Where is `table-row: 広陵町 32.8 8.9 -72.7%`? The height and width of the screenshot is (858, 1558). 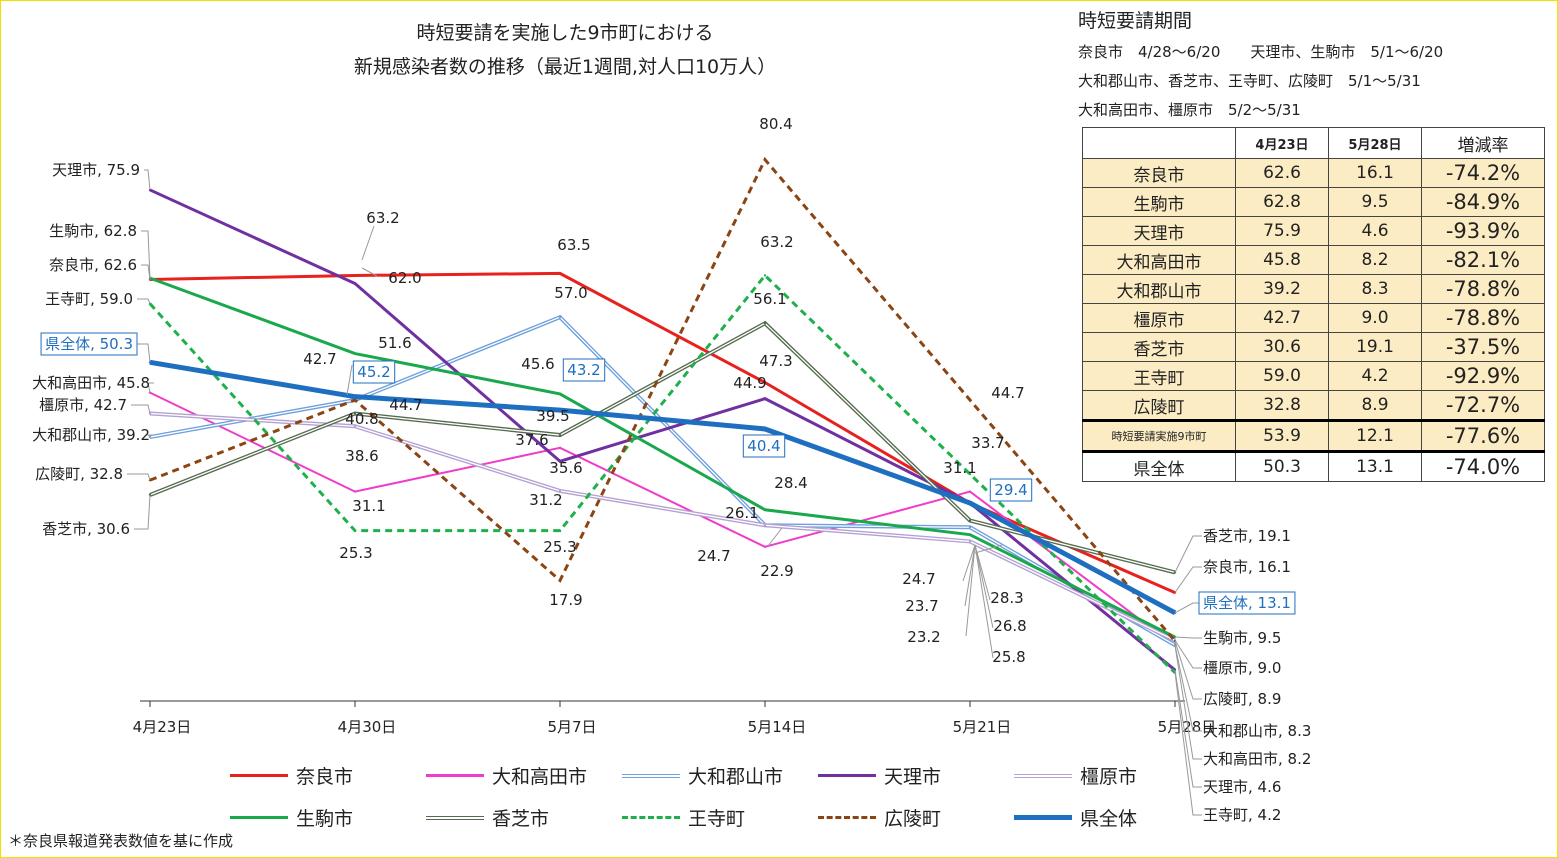
table-row: 広陵町 32.8 8.9 -72.7% is located at coordinates (1313, 405).